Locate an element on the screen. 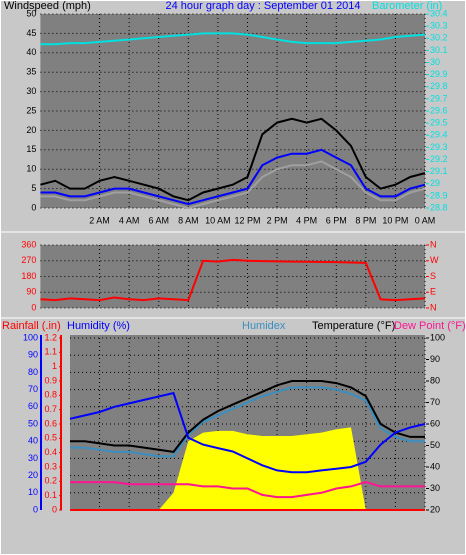 This screenshot has width=466, height=555. y-label: Windspeed (mph) is located at coordinates (47, 6).